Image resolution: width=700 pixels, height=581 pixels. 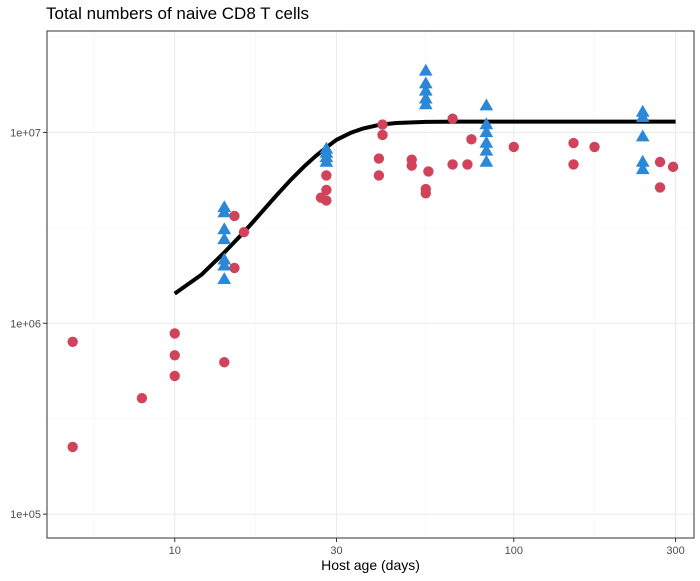 I want to click on y-tick-label: 1e+07, so click(x=25, y=133).